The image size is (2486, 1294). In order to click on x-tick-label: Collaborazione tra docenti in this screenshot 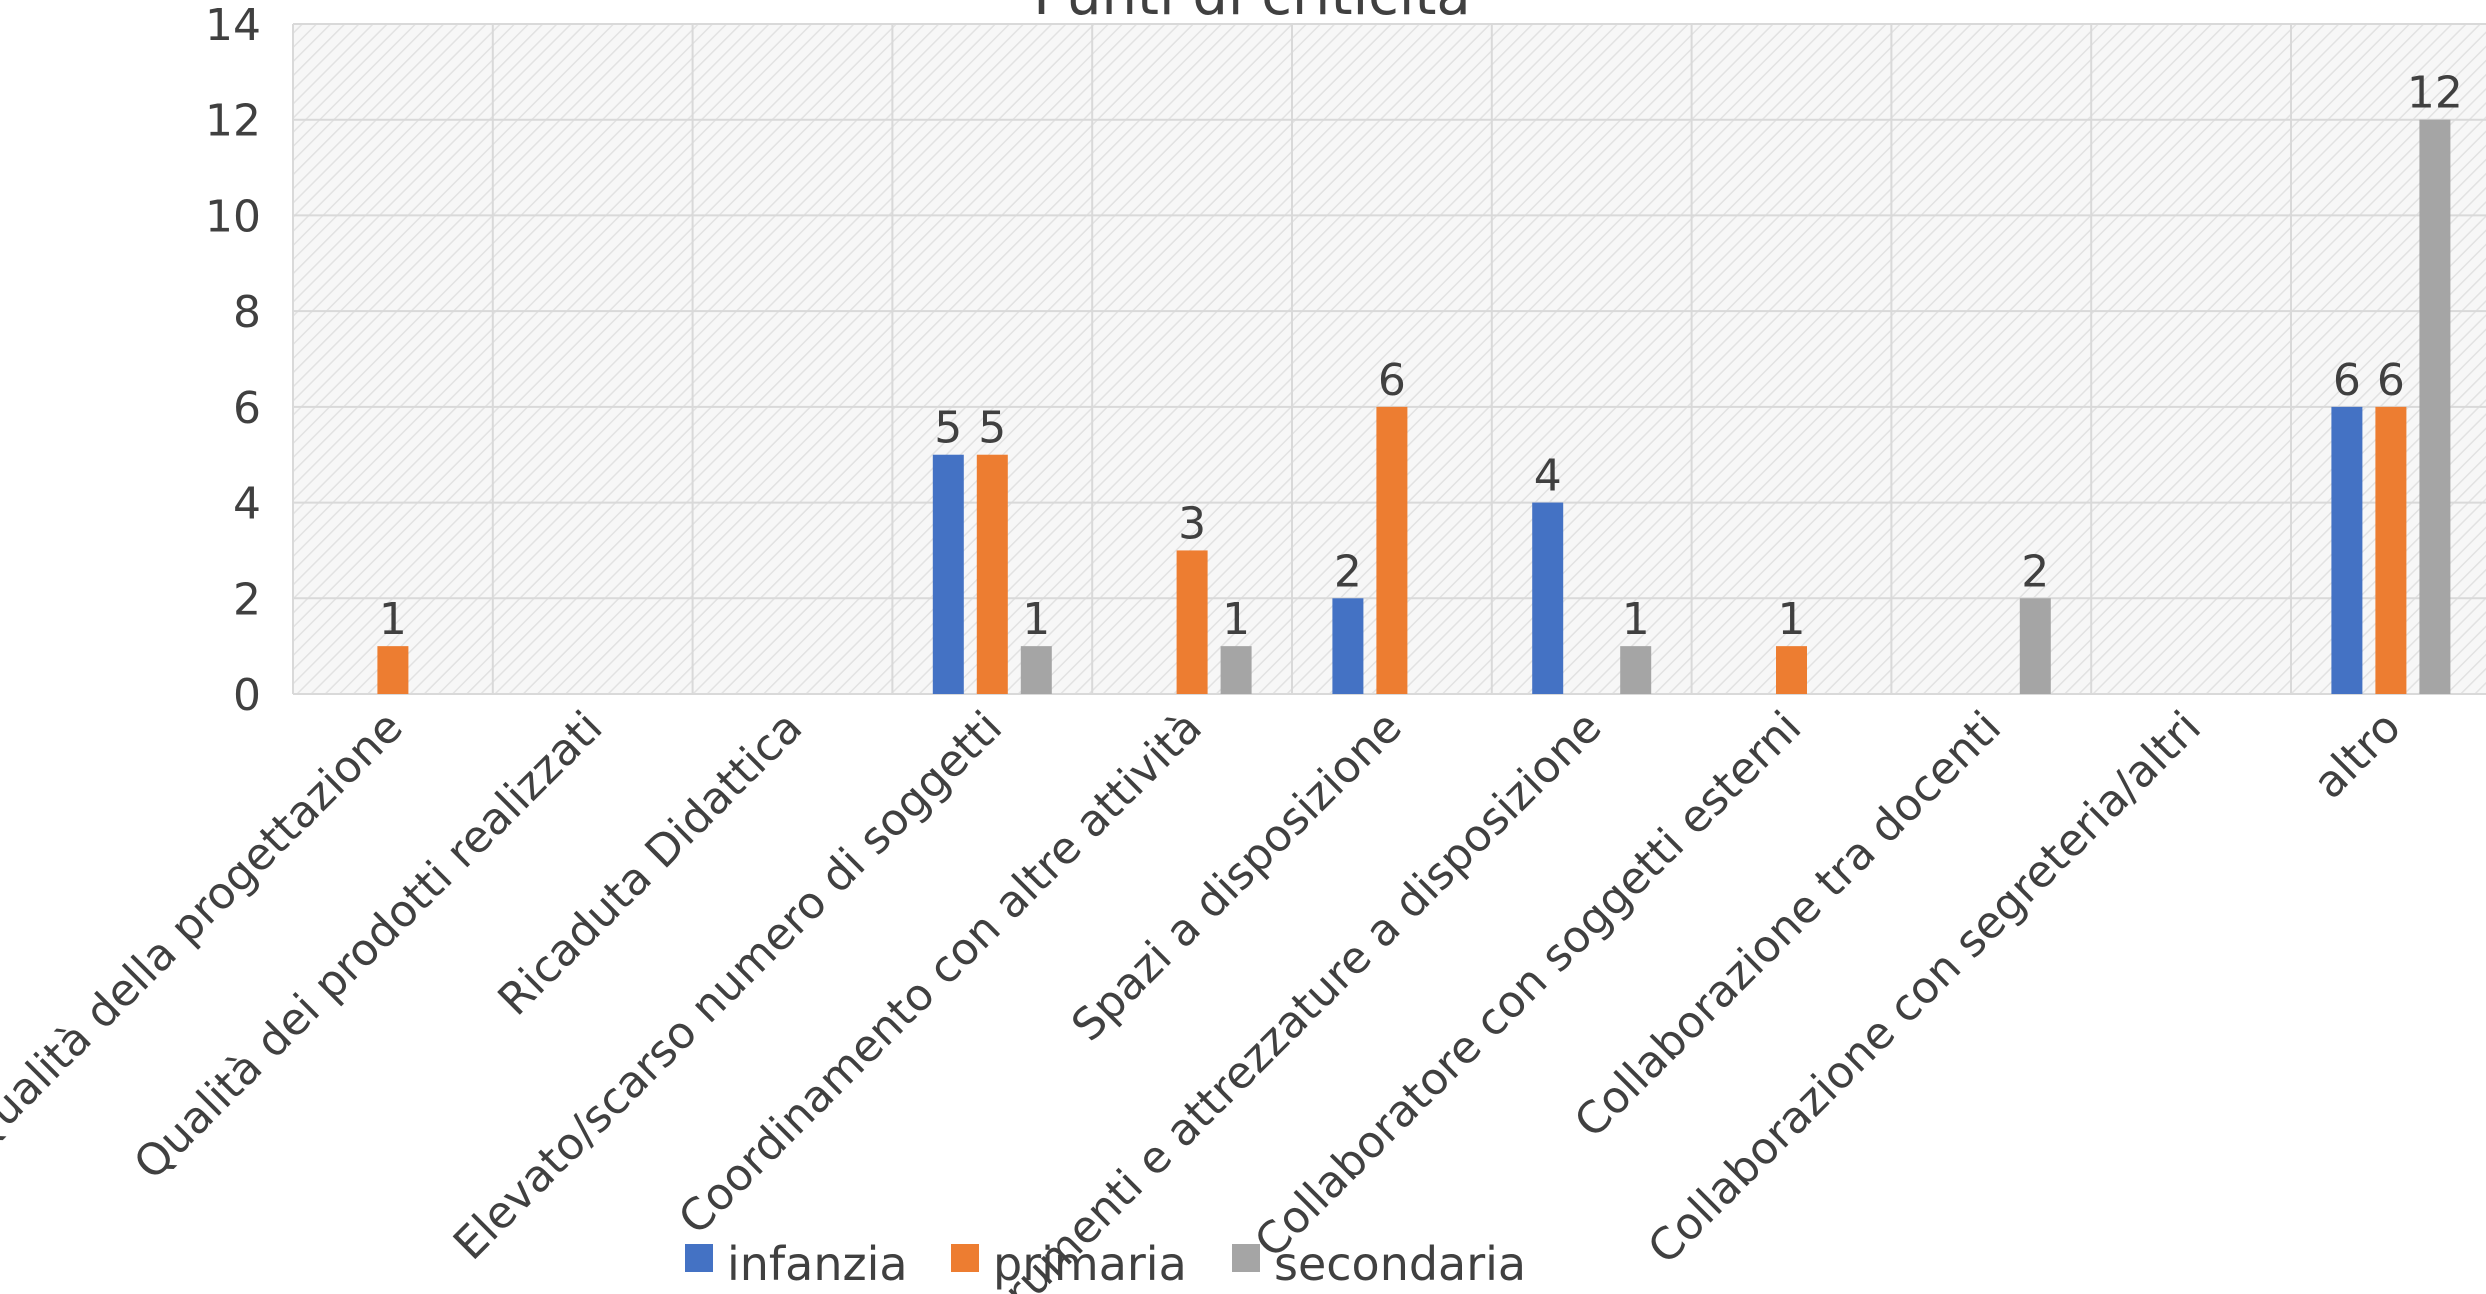, I will do `click(1788, 925)`.